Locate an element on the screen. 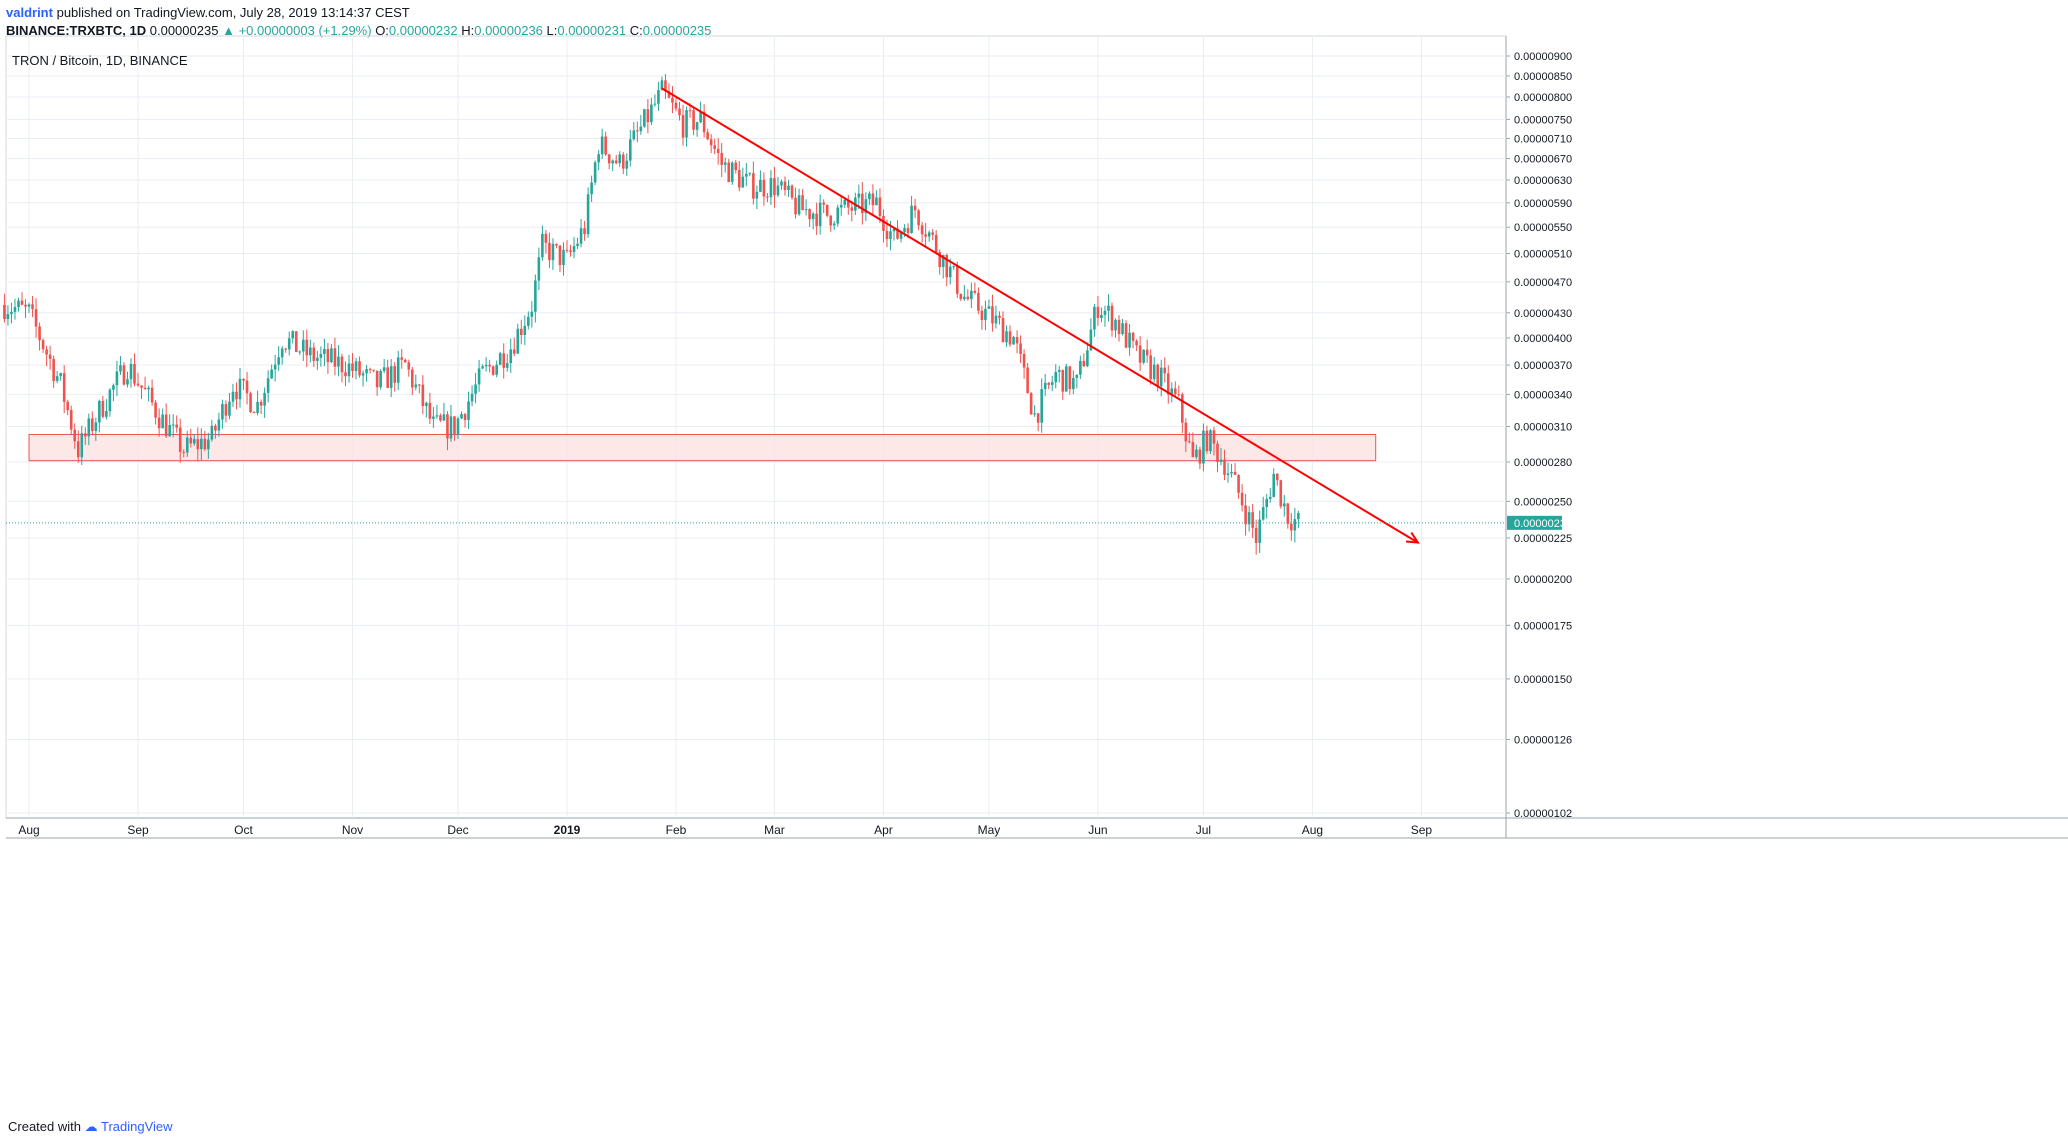 Image resolution: width=2068 pixels, height=1145 pixels. price-tick-label: 0.00000430 is located at coordinates (1543, 314).